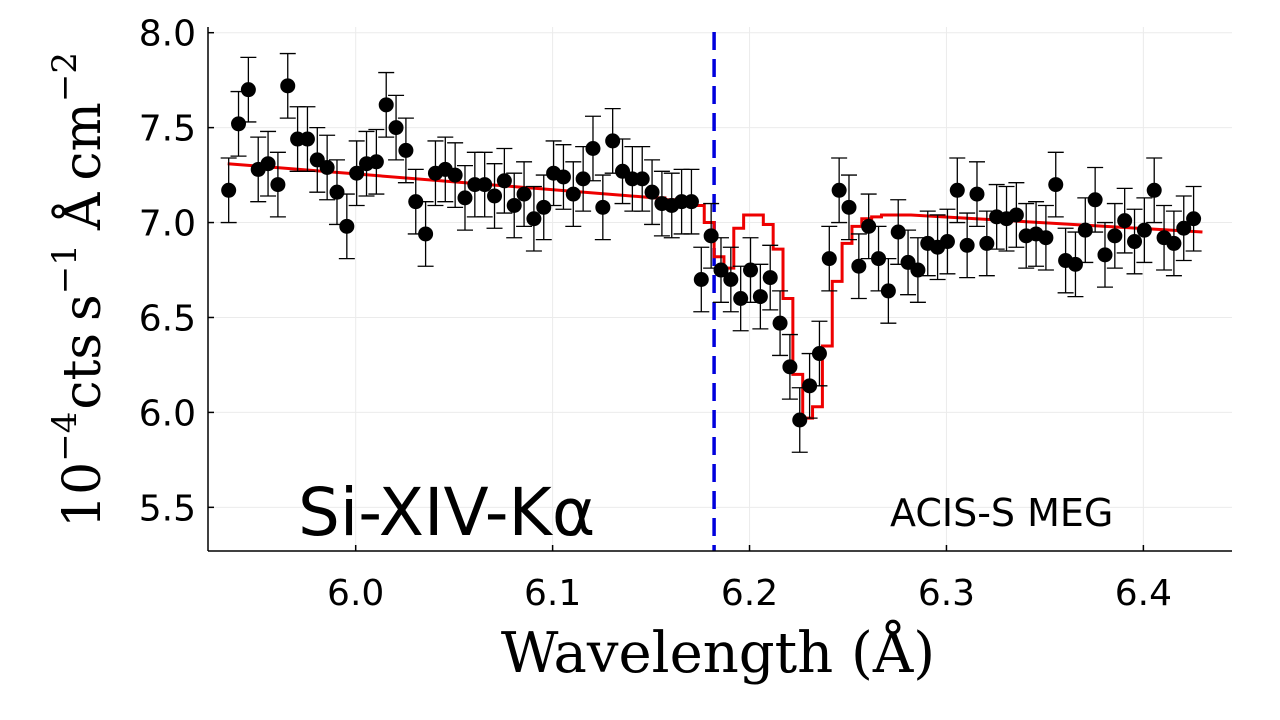  I want to click on y-axis-s-exponent: −1, so click(65, 269).